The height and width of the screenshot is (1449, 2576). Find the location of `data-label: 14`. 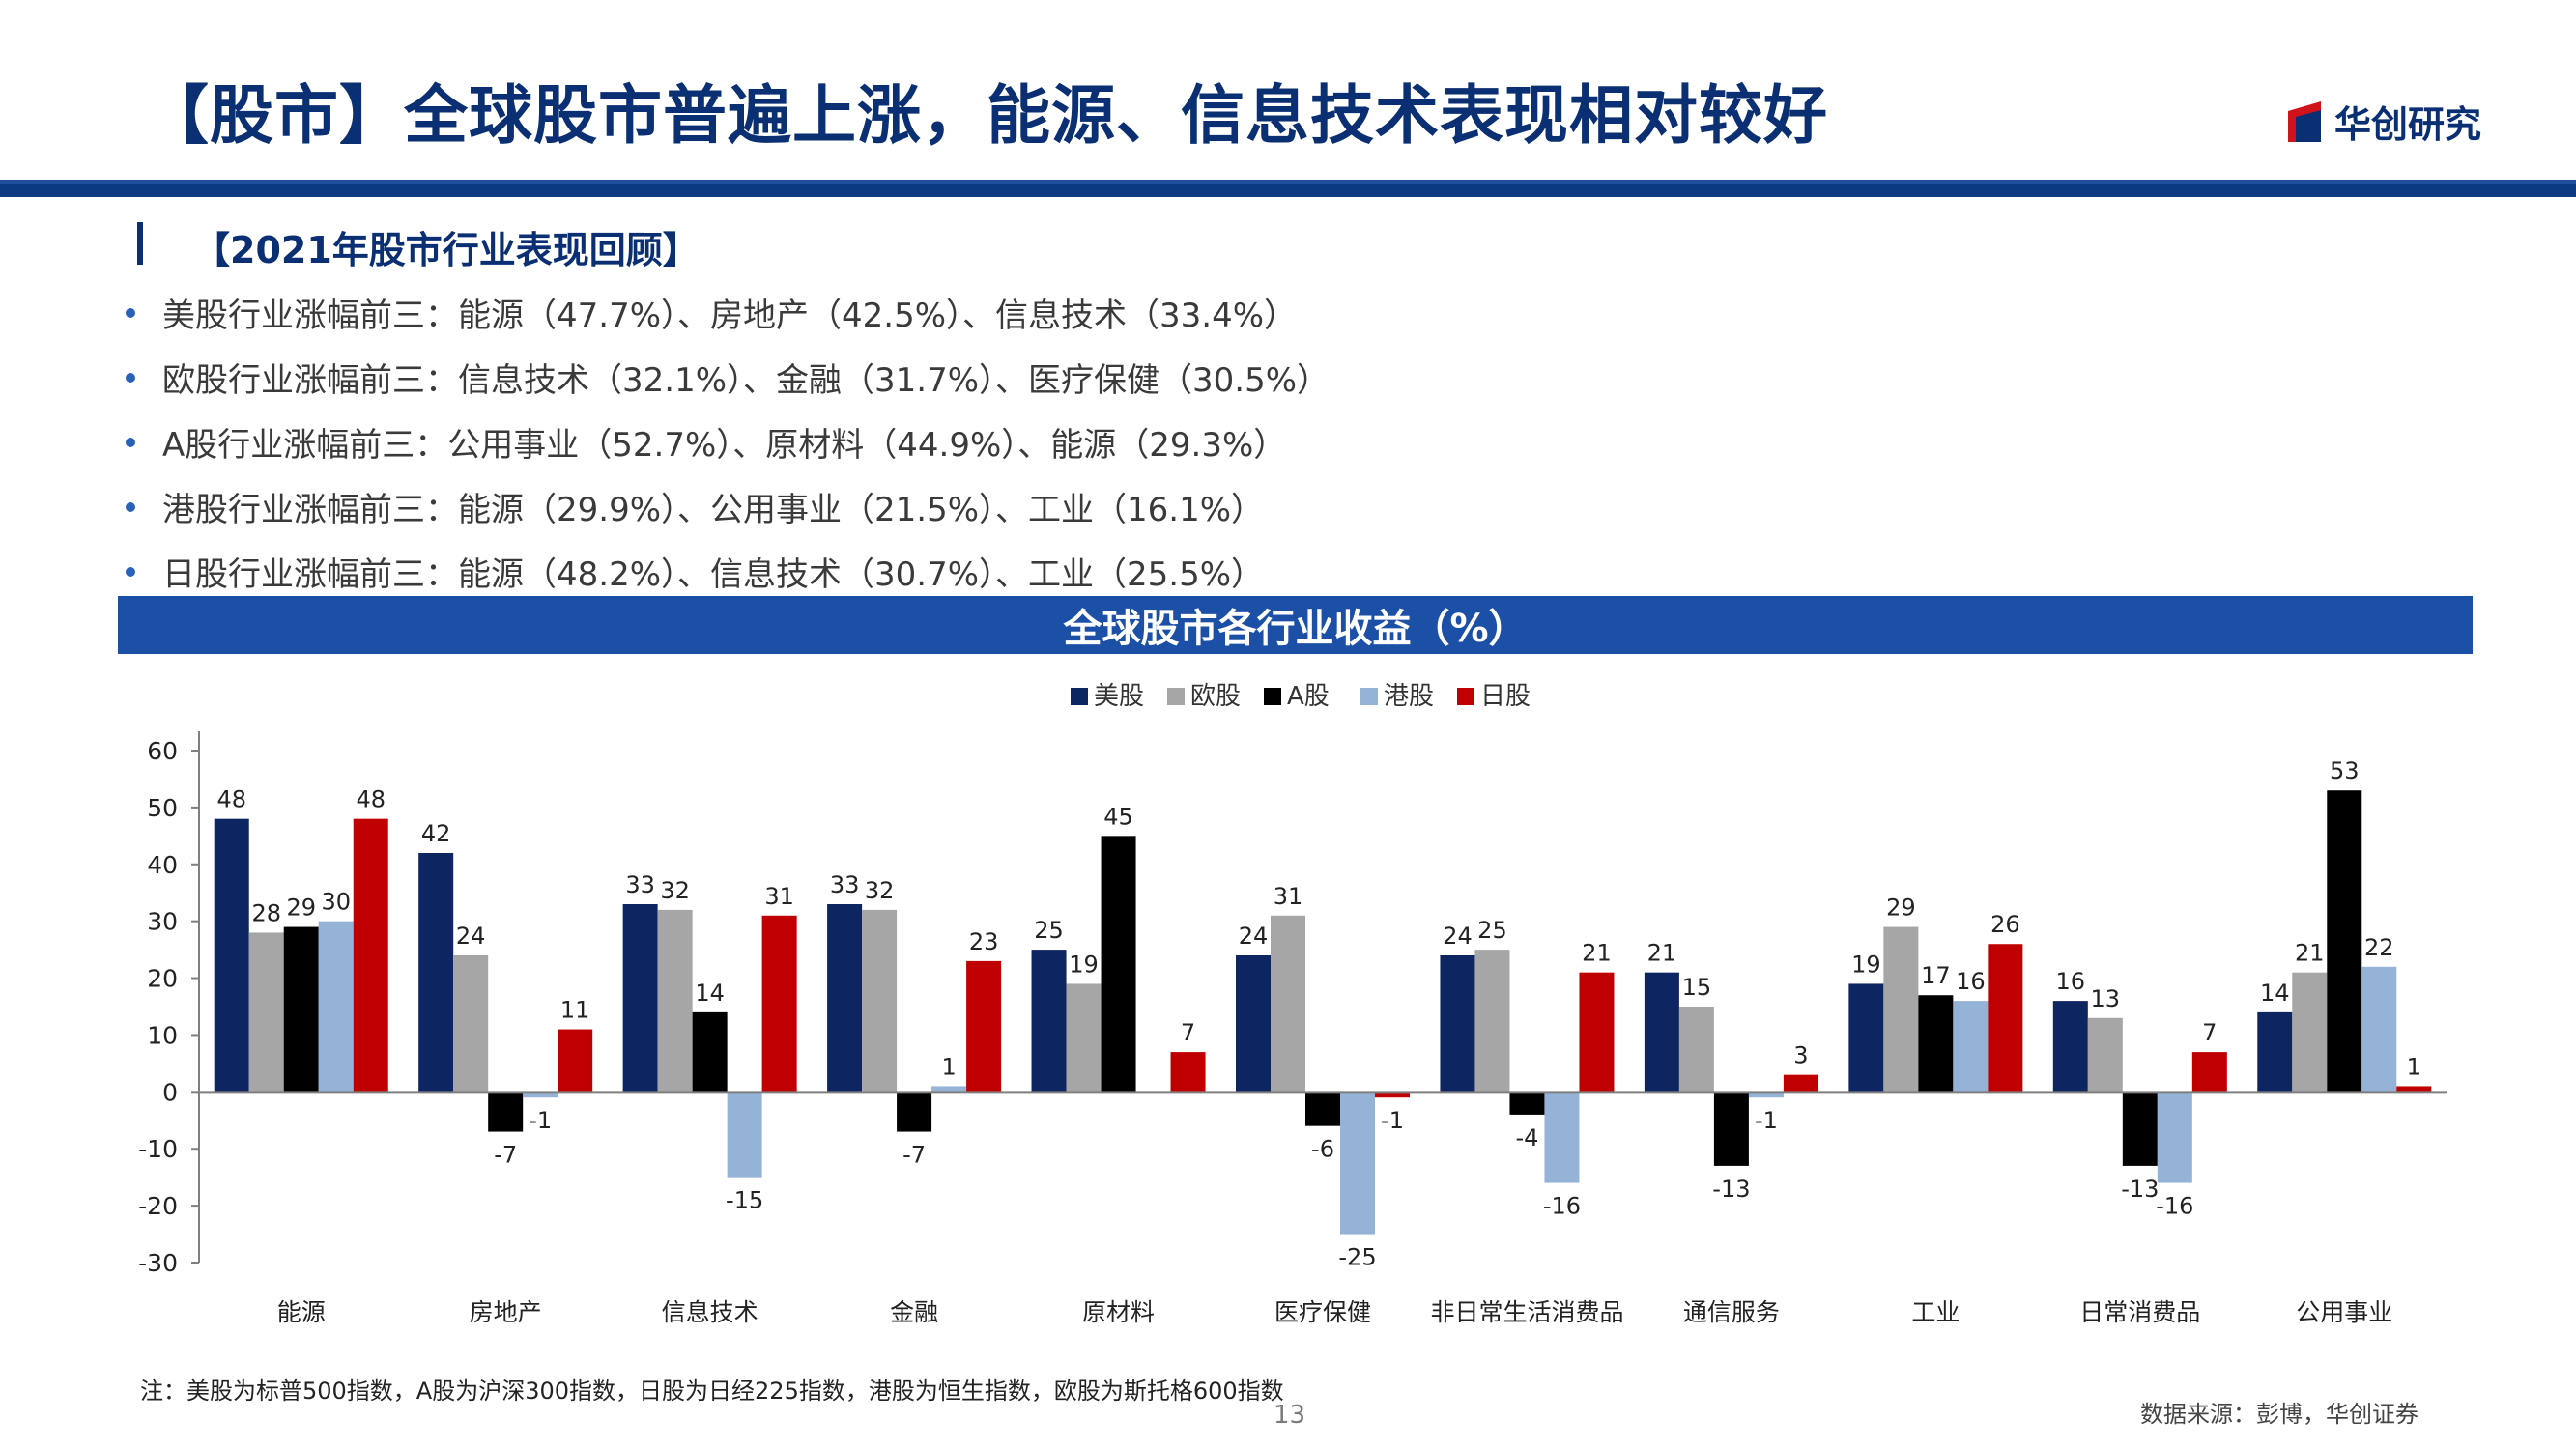

data-label: 14 is located at coordinates (2275, 993).